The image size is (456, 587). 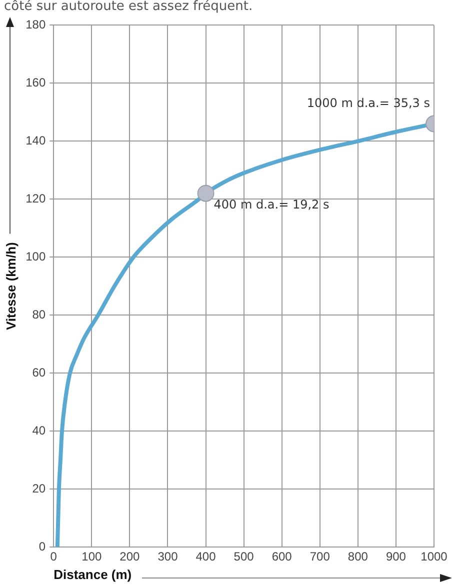 What do you see at coordinates (36, 198) in the screenshot?
I see `y-tick-label: 120` at bounding box center [36, 198].